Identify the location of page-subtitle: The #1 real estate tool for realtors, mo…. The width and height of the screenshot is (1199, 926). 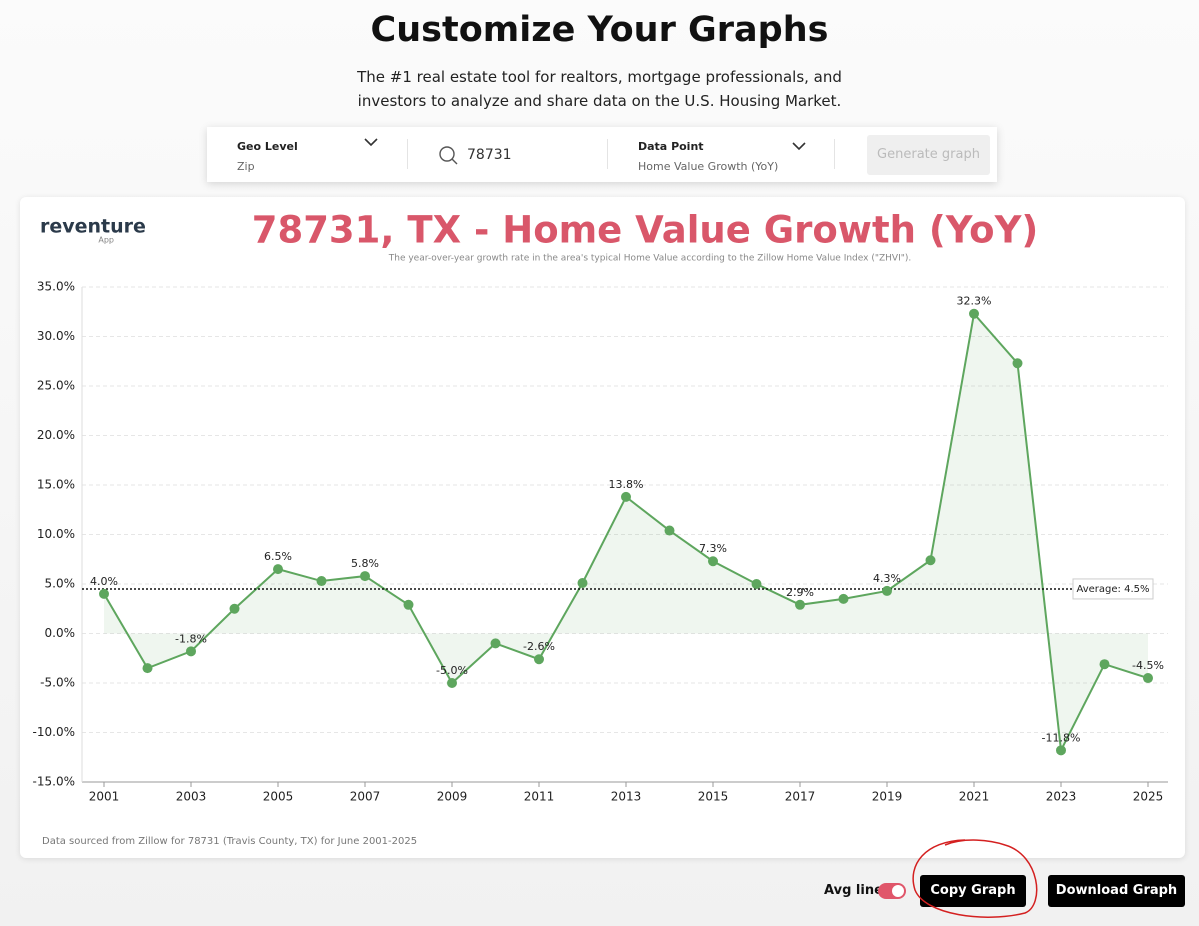
(599, 77).